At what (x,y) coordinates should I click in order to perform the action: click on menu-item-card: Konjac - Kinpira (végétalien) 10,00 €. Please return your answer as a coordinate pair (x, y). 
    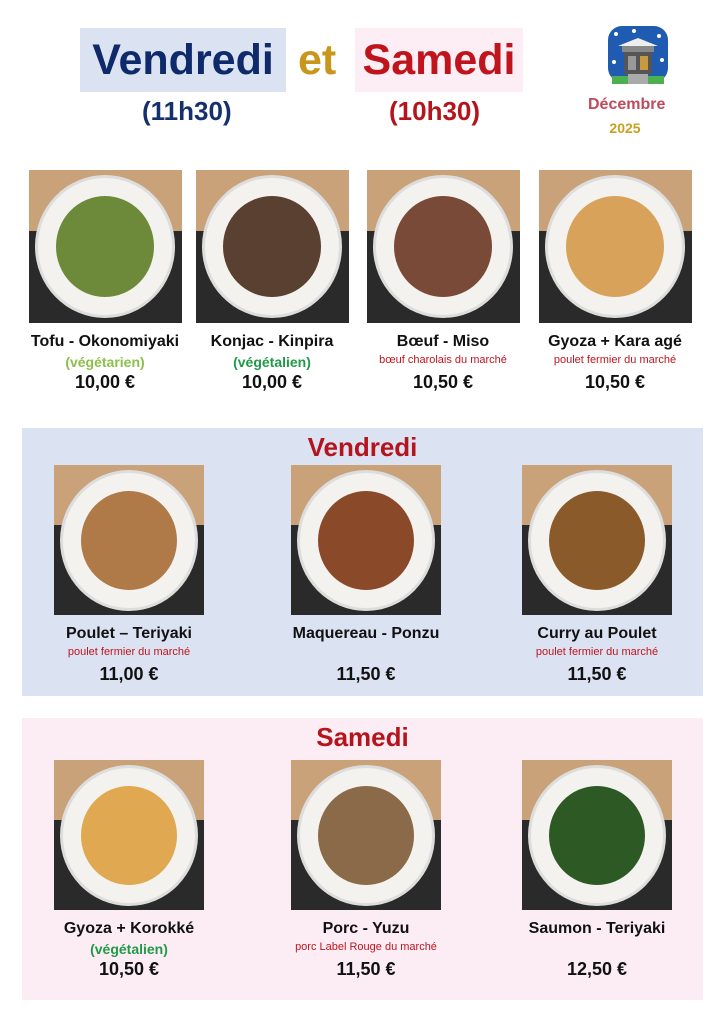
    Looking at the image, I should click on (272, 281).